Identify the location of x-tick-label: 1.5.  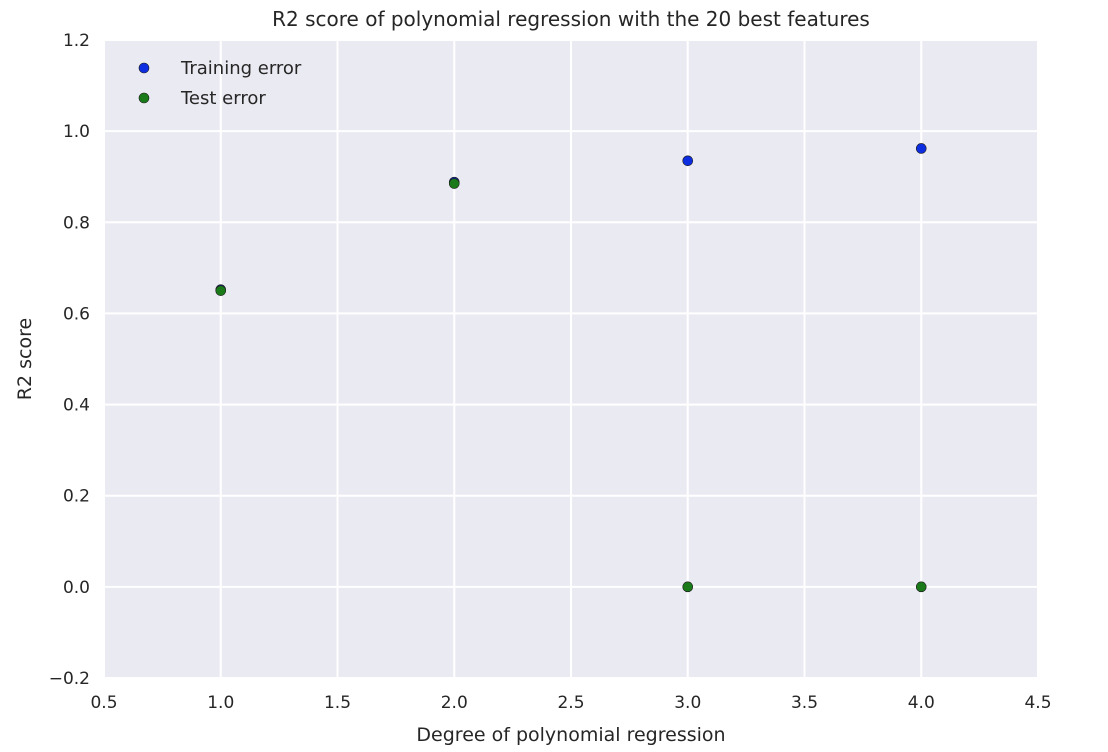
(337, 703).